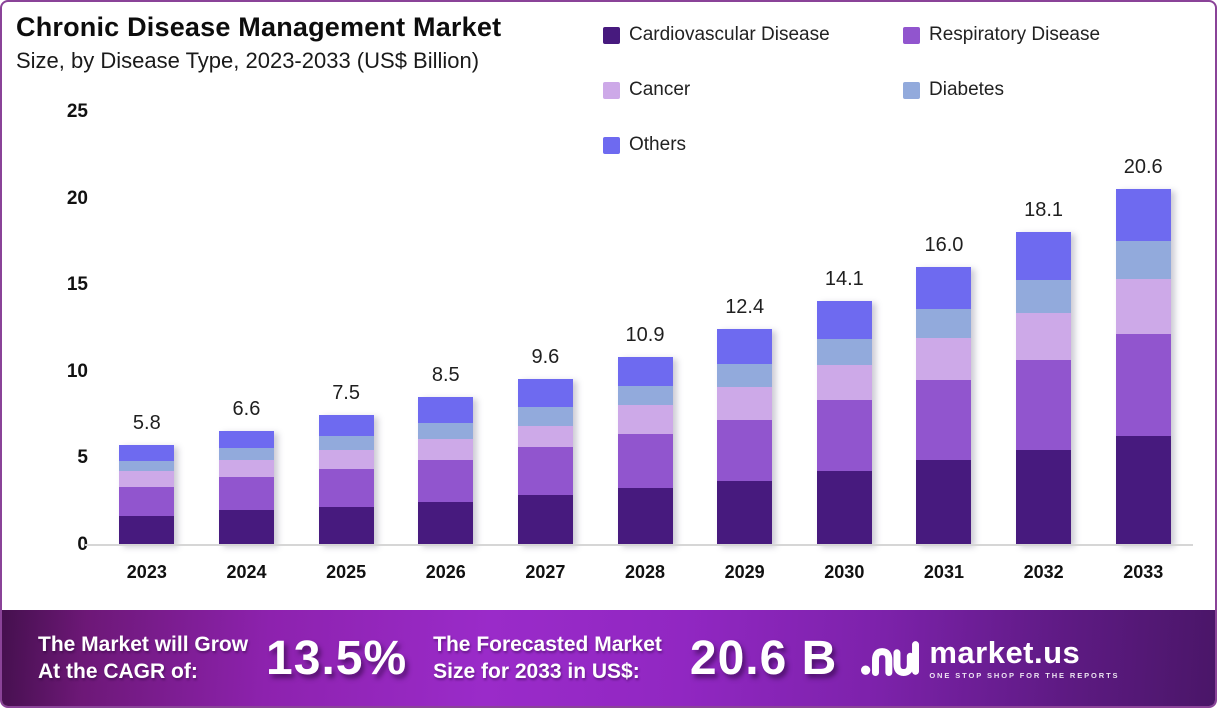 This screenshot has width=1217, height=708. Describe the element at coordinates (143, 644) in the screenshot. I see `cagr-label-line1: The Market will Grow` at that location.